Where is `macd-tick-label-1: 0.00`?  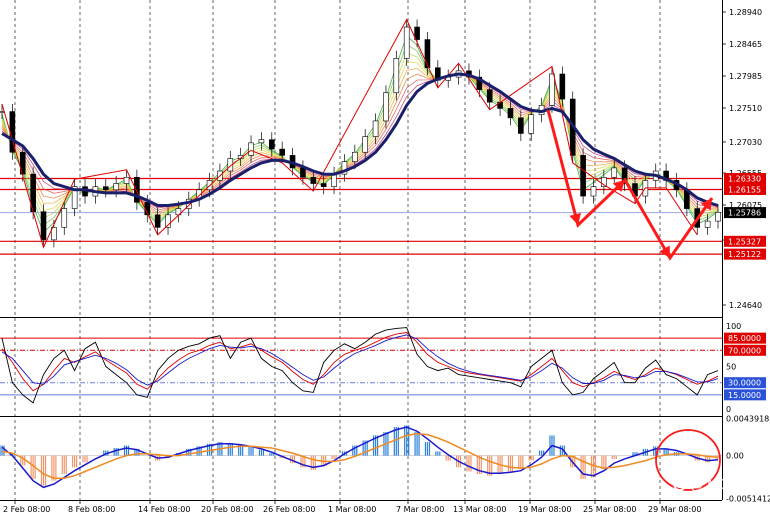 macd-tick-label-1: 0.00 is located at coordinates (735, 456).